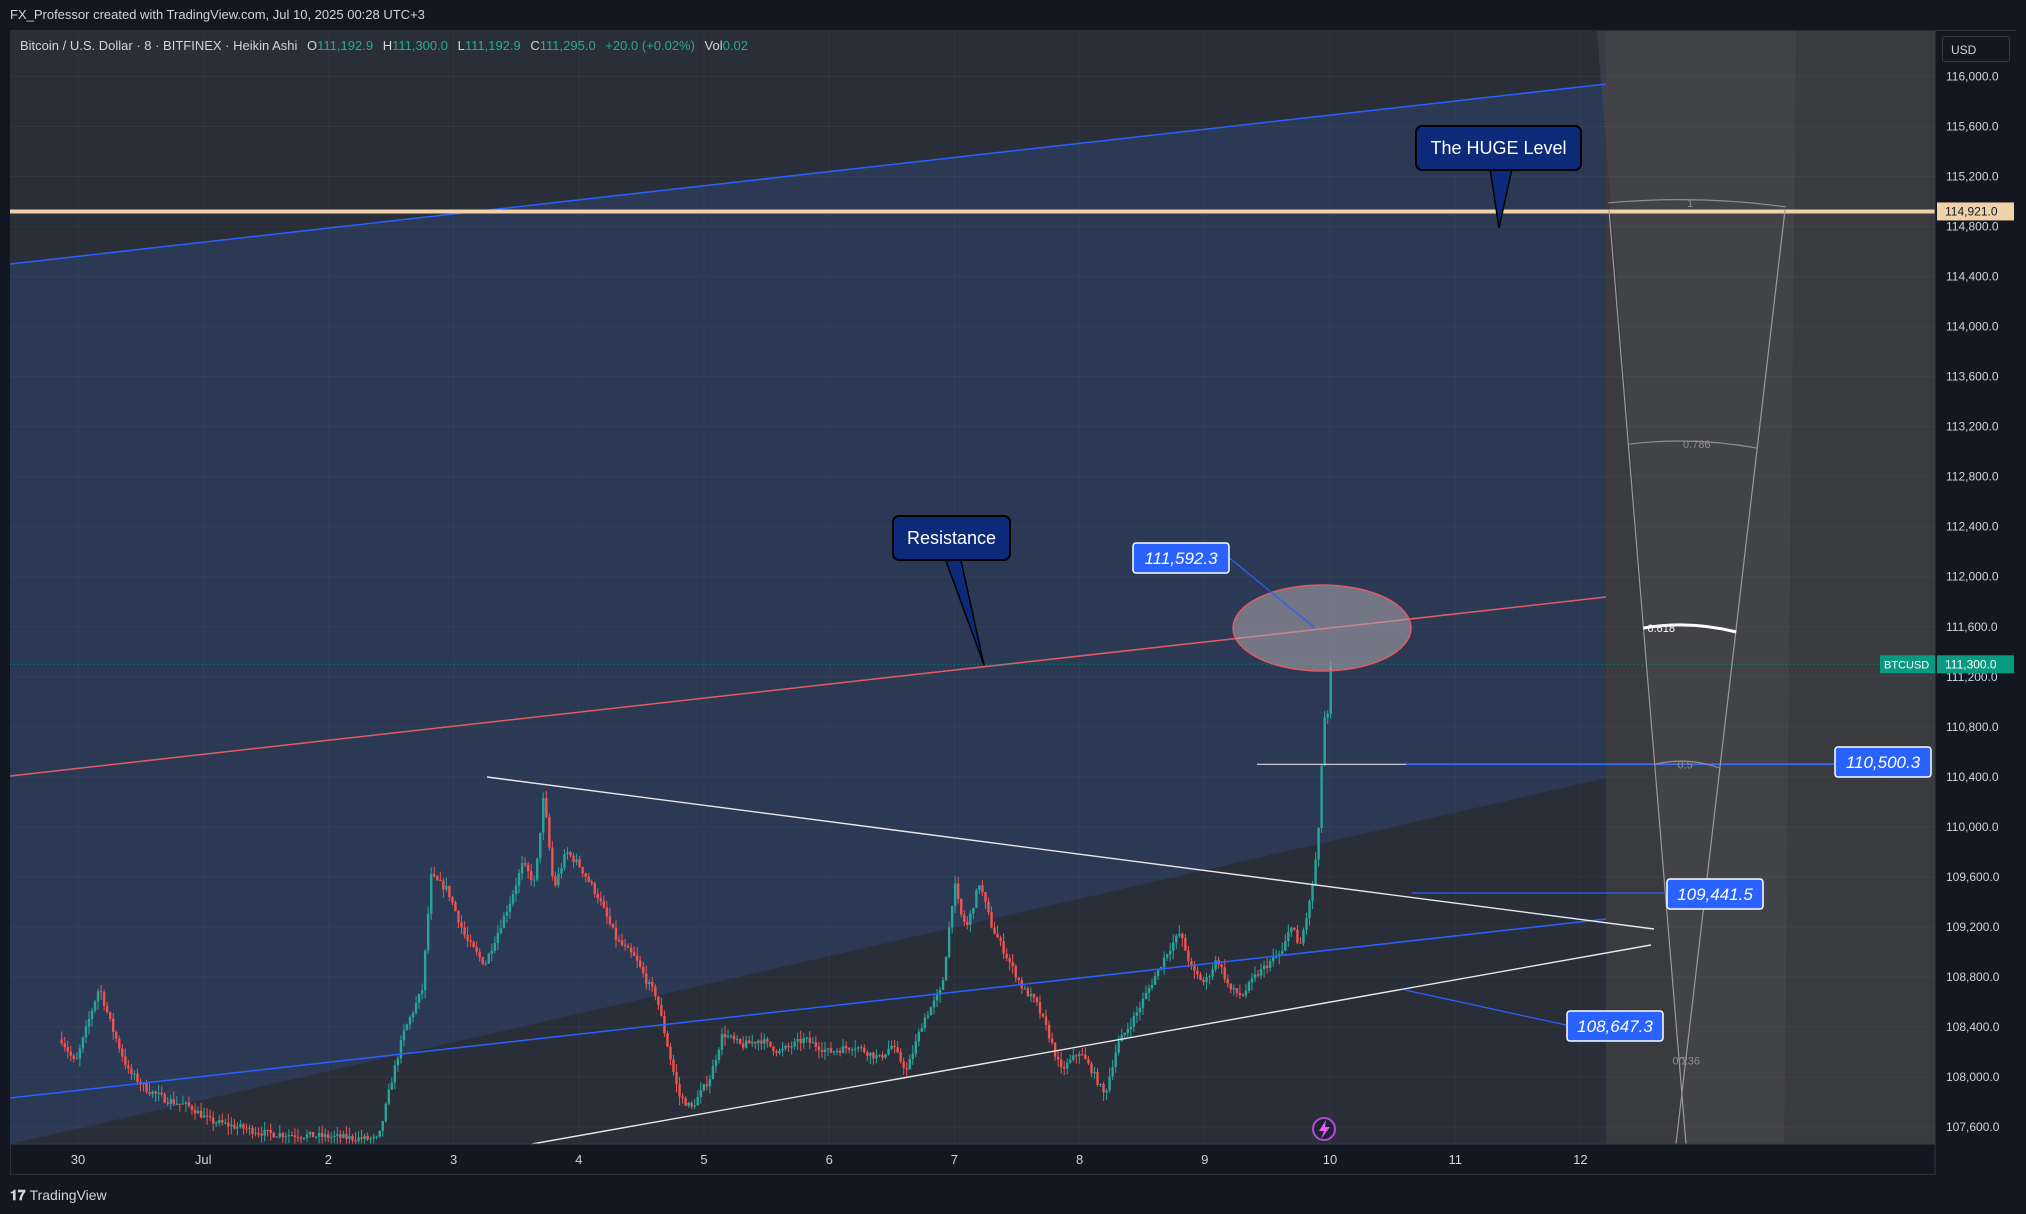 This screenshot has height=1214, width=2026. Describe the element at coordinates (312, 45) in the screenshot. I see `open-label: O` at that location.